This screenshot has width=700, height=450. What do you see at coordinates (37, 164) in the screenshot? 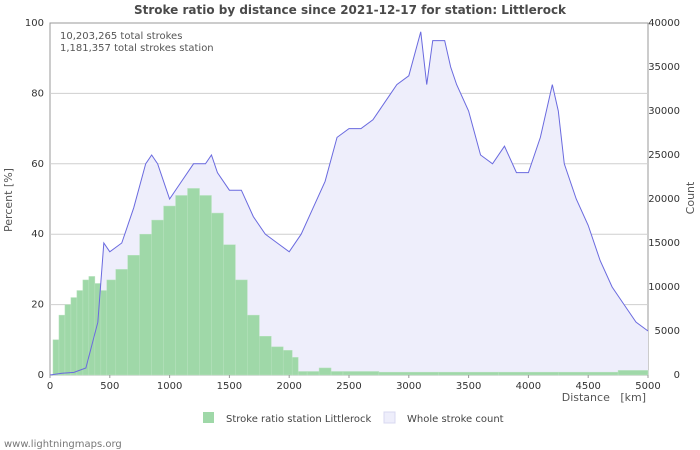
I see `y-left-tick-label-3: 60` at bounding box center [37, 164].